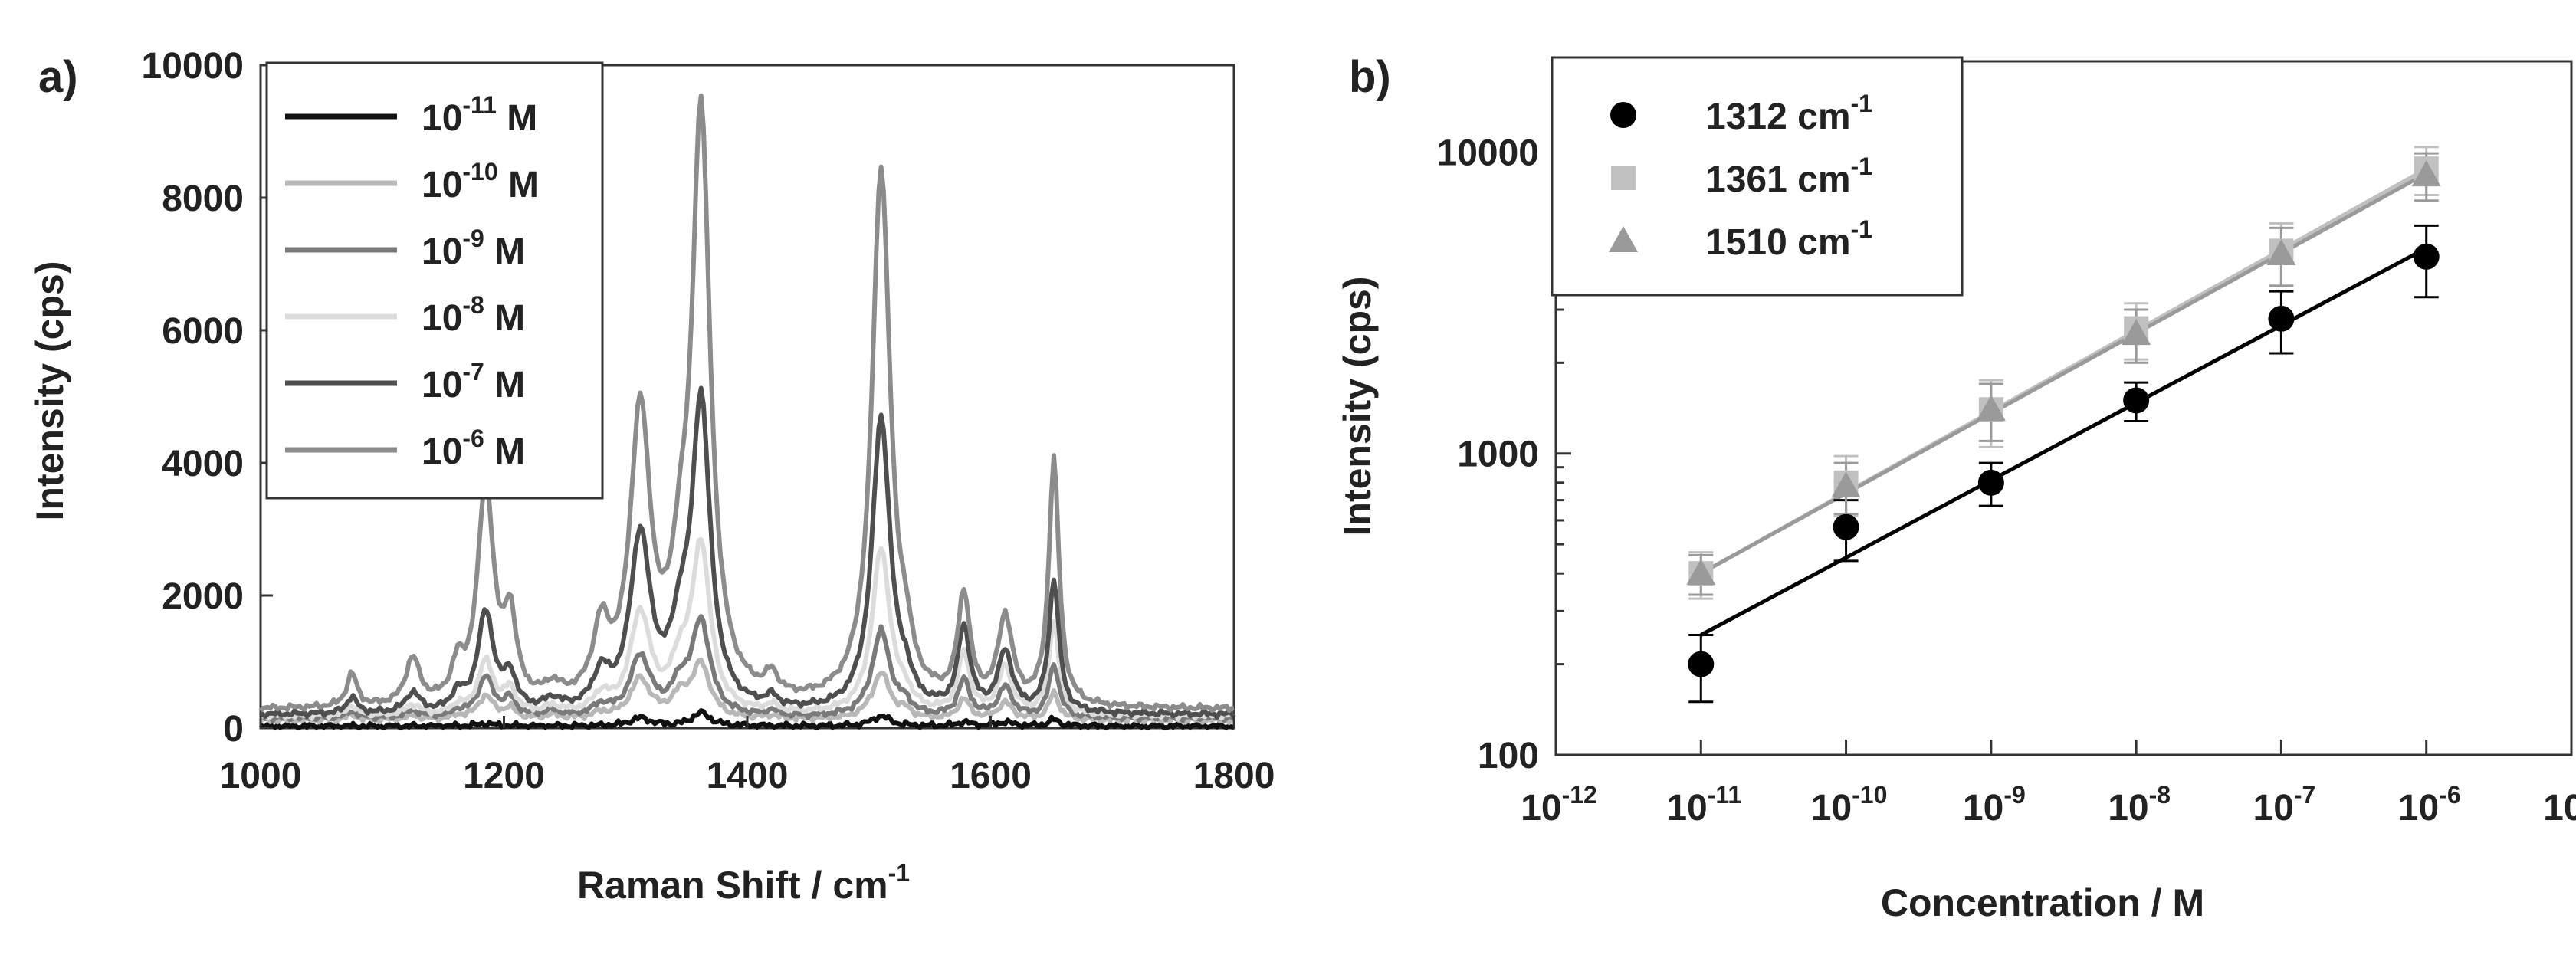 The width and height of the screenshot is (2576, 958). What do you see at coordinates (1994, 804) in the screenshot?
I see `x-tick-label-b: 10⁻⁹` at bounding box center [1994, 804].